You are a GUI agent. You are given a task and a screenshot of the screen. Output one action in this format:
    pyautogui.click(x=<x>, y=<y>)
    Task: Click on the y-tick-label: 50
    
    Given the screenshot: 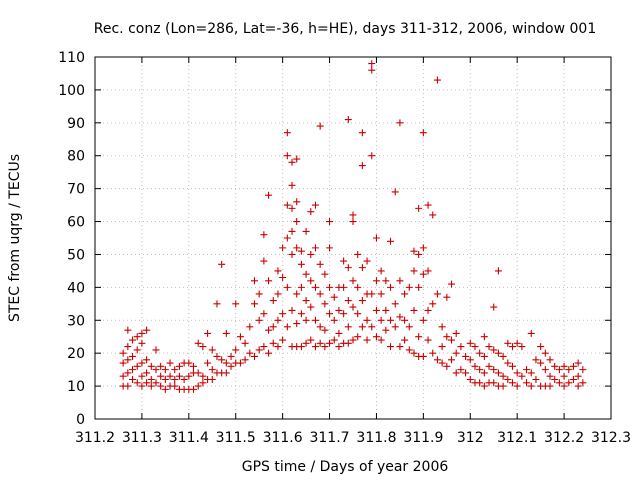 What is the action you would take?
    pyautogui.click(x=76, y=255)
    